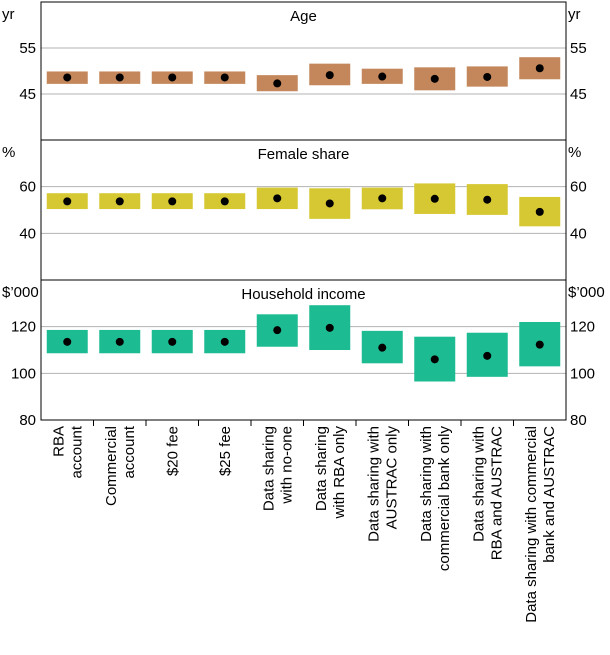  I want to click on y-tick-left: 100, so click(23, 373).